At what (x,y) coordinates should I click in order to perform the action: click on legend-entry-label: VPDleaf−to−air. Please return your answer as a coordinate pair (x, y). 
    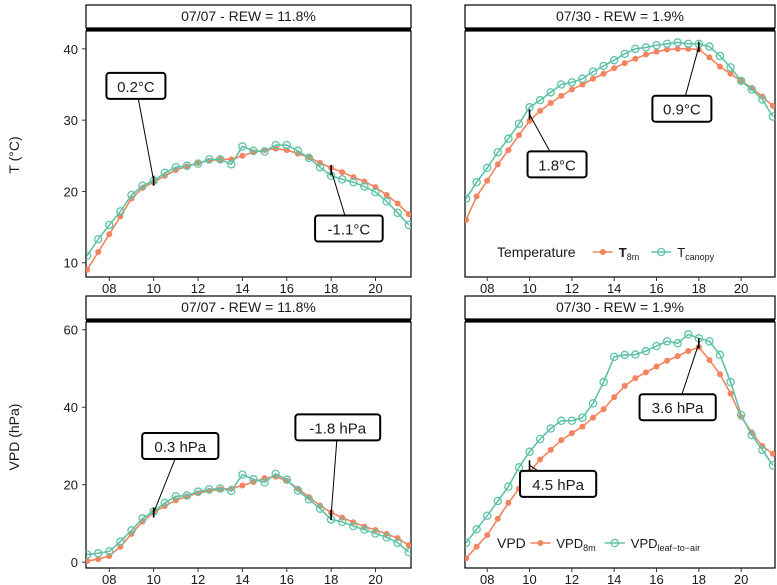
    Looking at the image, I should click on (665, 544).